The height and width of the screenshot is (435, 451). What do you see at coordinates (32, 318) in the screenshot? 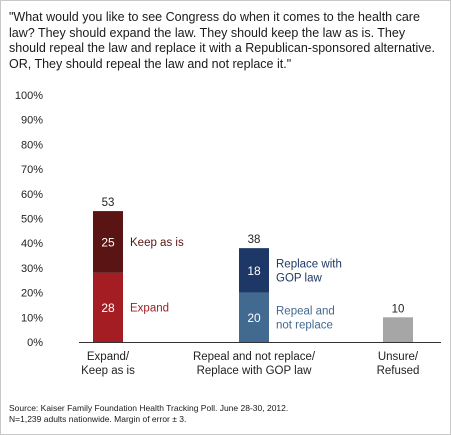
I see `y-tick-label: 10%` at bounding box center [32, 318].